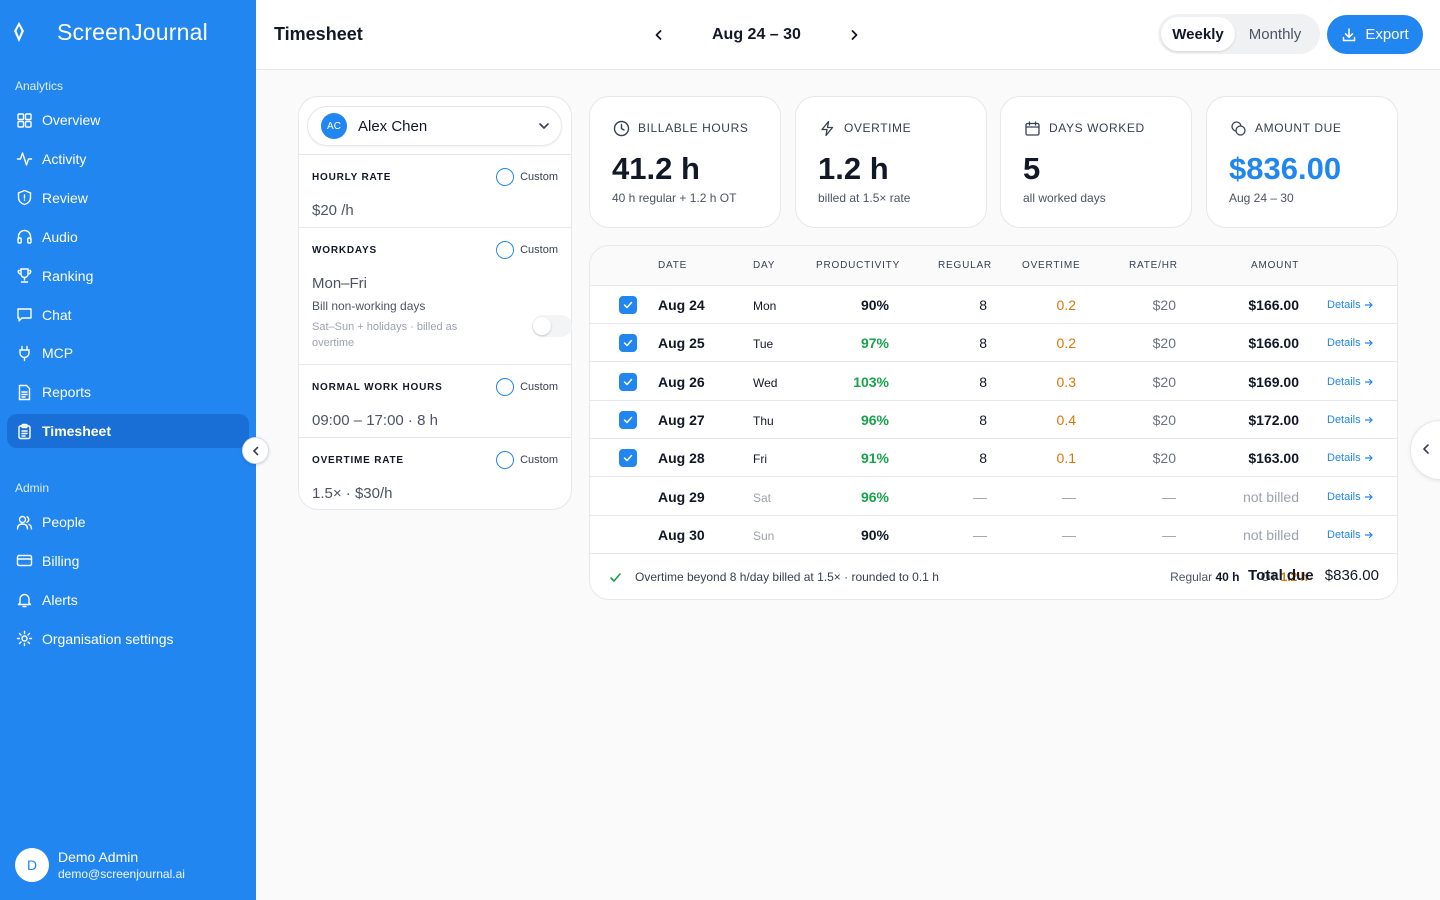 The image size is (1440, 900). What do you see at coordinates (1275, 34) in the screenshot?
I see `monthly-tab: Monthly` at bounding box center [1275, 34].